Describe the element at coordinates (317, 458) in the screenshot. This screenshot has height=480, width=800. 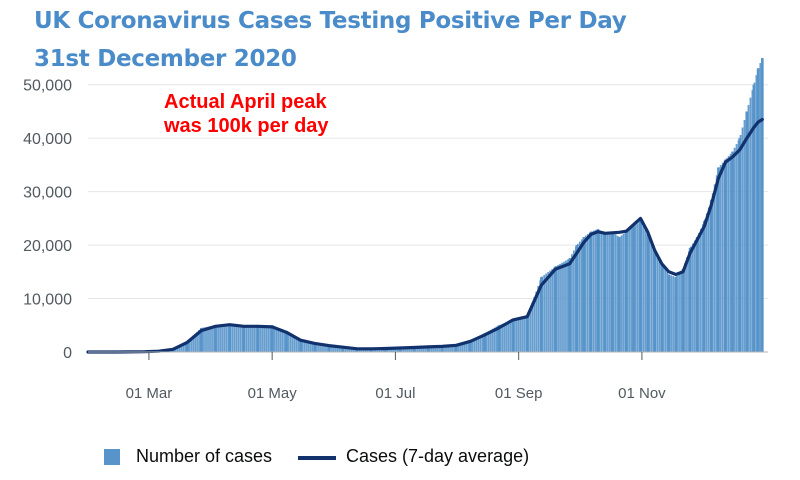
I see `legend-line-swatch` at that location.